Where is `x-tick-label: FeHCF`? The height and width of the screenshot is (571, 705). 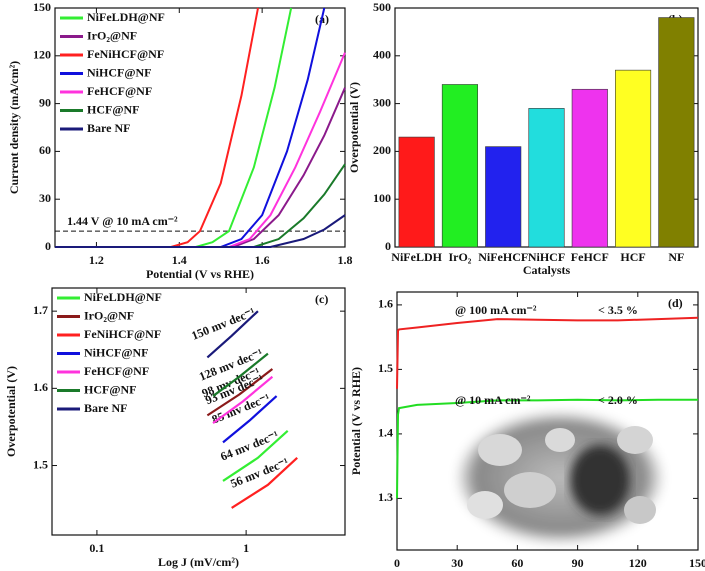 x-tick-label: FeHCF is located at coordinates (590, 257).